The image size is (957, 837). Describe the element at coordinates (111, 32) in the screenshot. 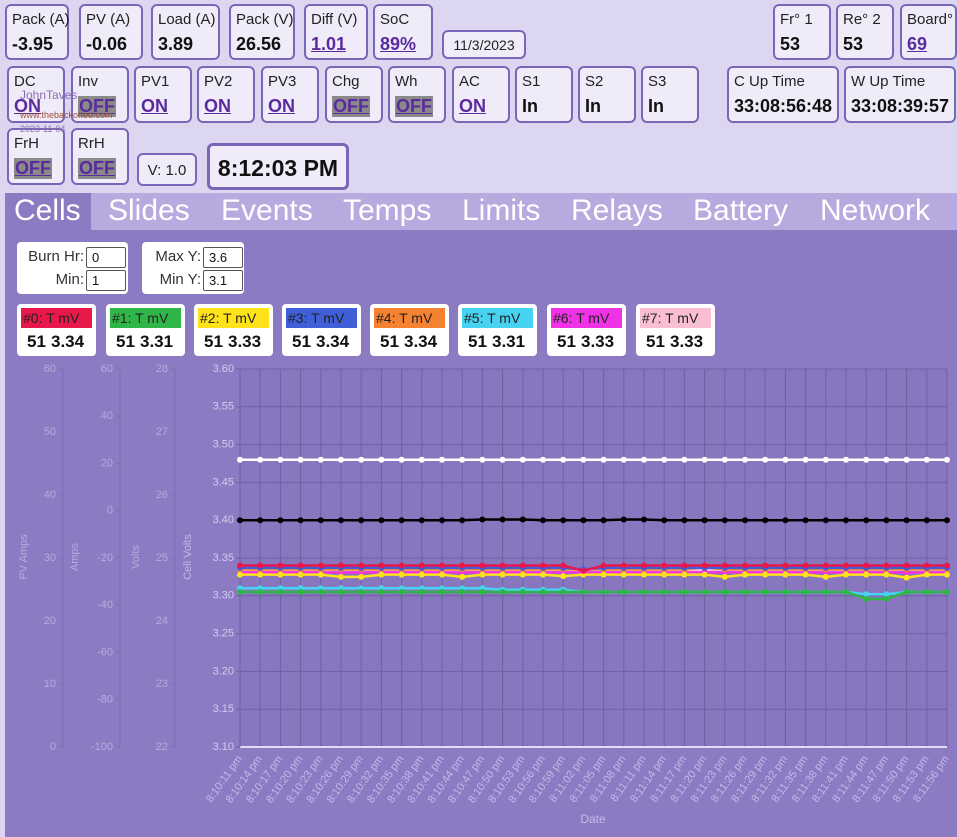

I see `status-tile: PV (A) -0.06` at that location.